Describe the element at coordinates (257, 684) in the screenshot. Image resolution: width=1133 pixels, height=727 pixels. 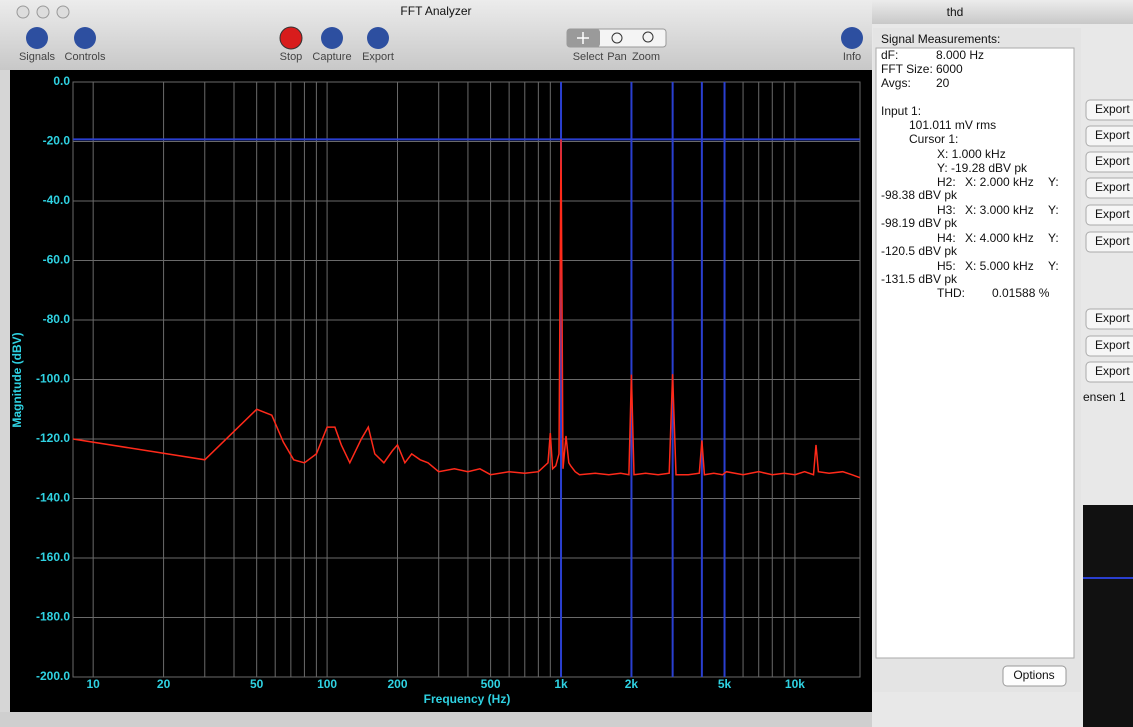
I see `x-tick-label: 50` at that location.